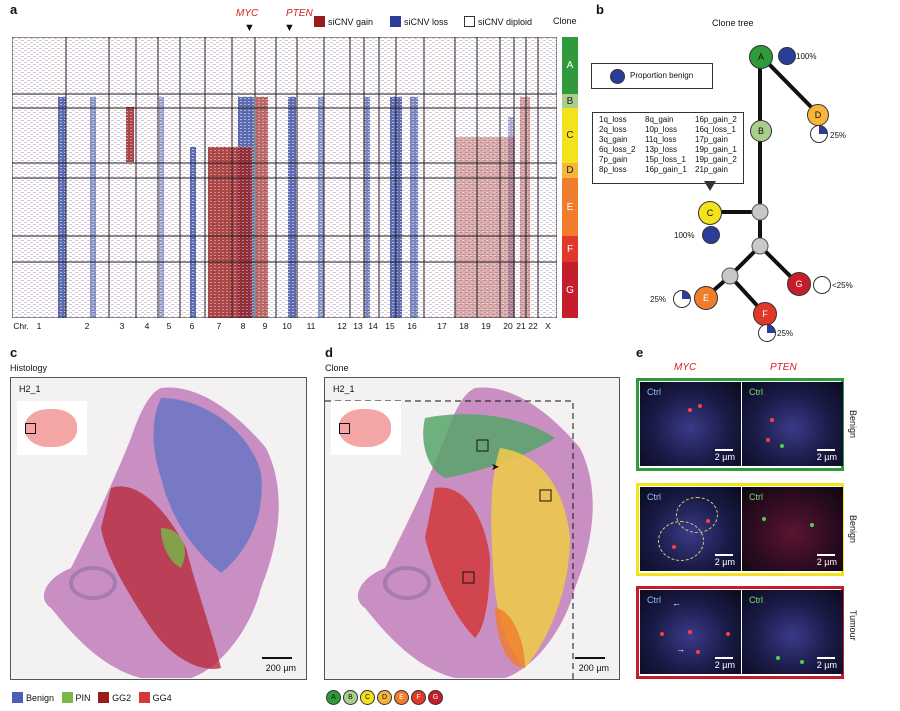 The width and height of the screenshot is (900, 711). I want to click on chr-label: 13, so click(358, 326).